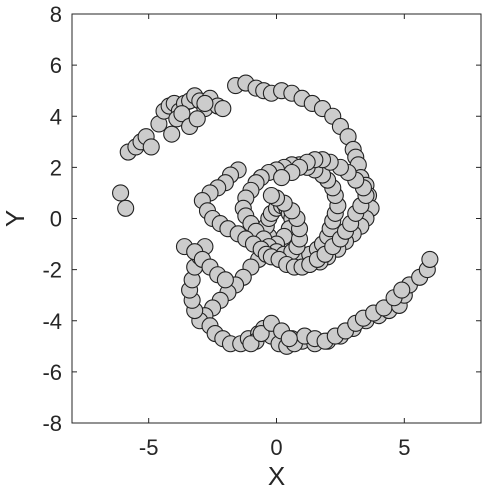 The height and width of the screenshot is (491, 489). Describe the element at coordinates (149, 447) in the screenshot. I see `x-tick-label: -5` at that location.